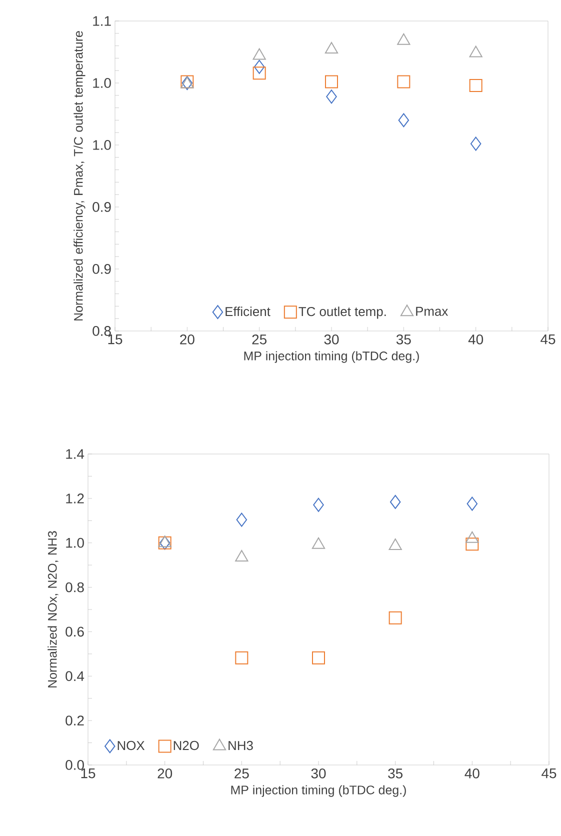  What do you see at coordinates (53, 609) in the screenshot?
I see `y-axis-title: Normalized NOx, N2O, NH3` at bounding box center [53, 609].